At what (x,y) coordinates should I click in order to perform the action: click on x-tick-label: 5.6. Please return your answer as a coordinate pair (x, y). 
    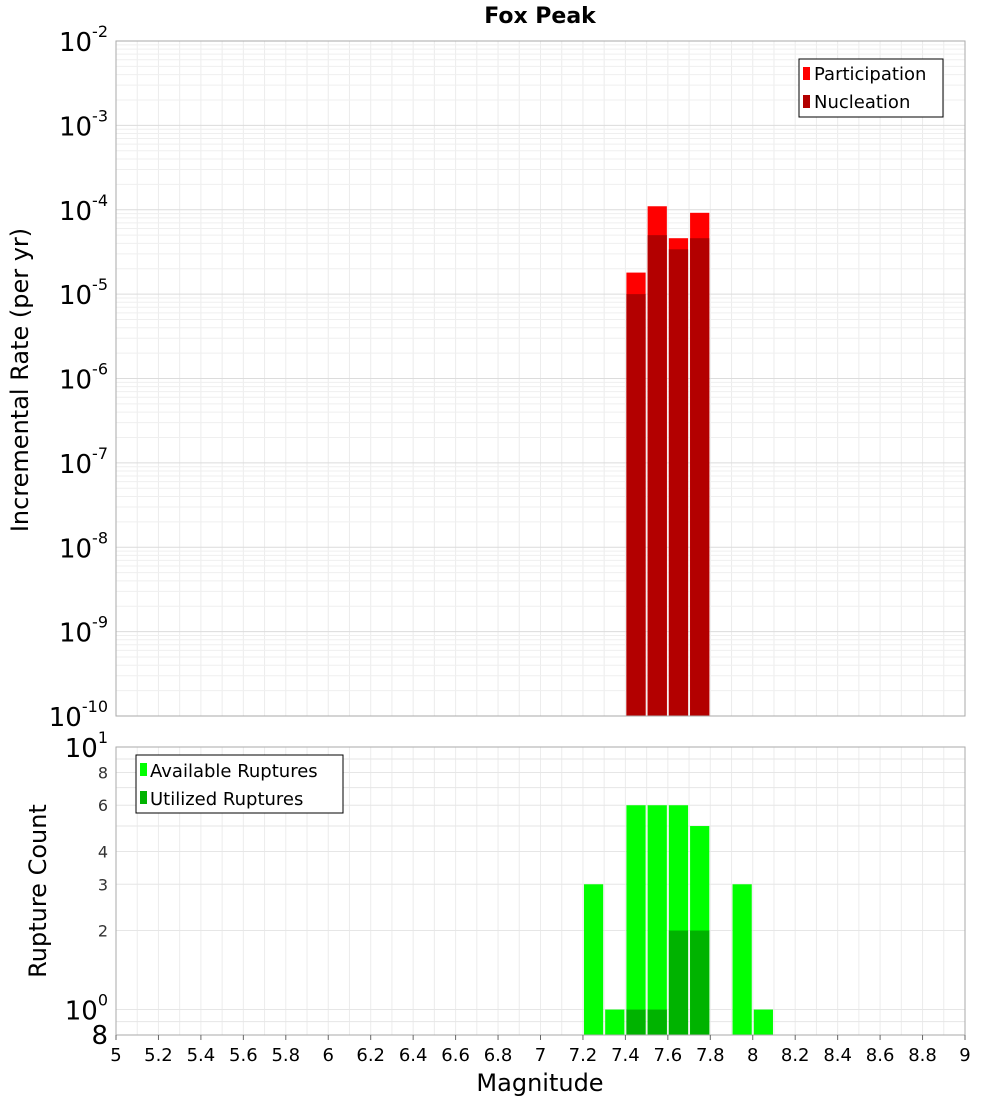
    Looking at the image, I should click on (243, 1055).